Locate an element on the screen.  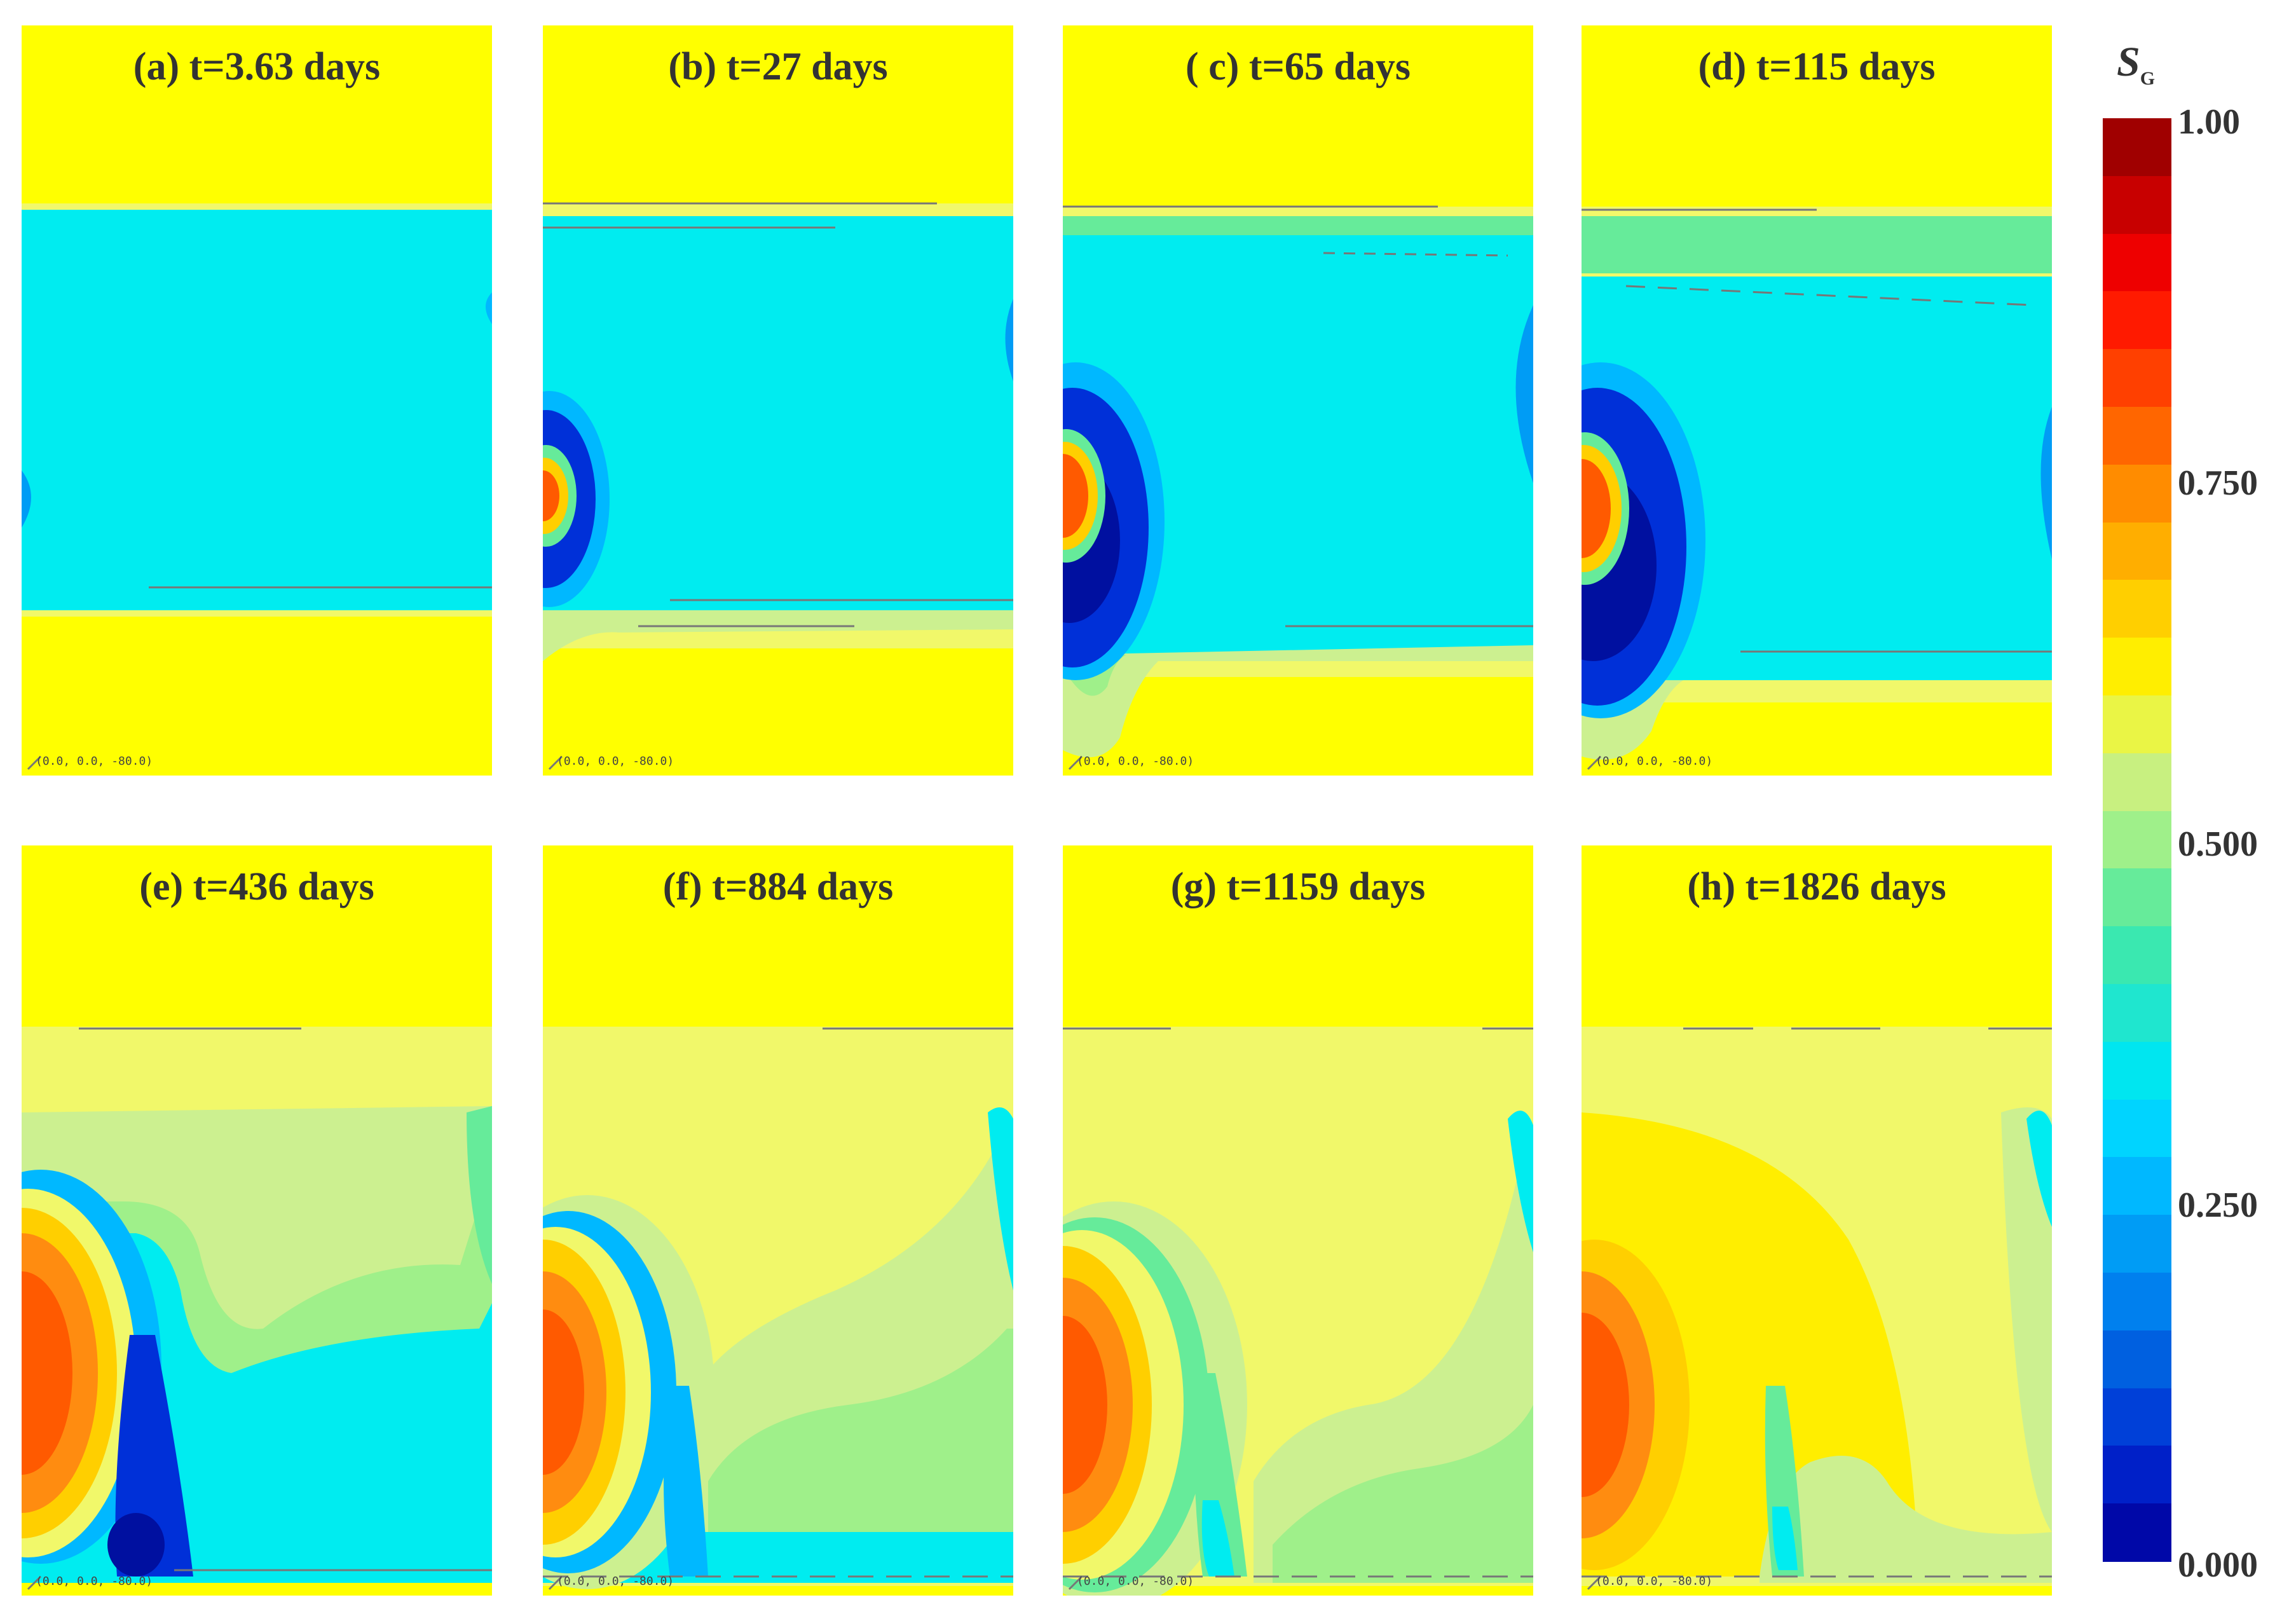
panel-title: (g) t=1159 days is located at coordinates (1298, 886).